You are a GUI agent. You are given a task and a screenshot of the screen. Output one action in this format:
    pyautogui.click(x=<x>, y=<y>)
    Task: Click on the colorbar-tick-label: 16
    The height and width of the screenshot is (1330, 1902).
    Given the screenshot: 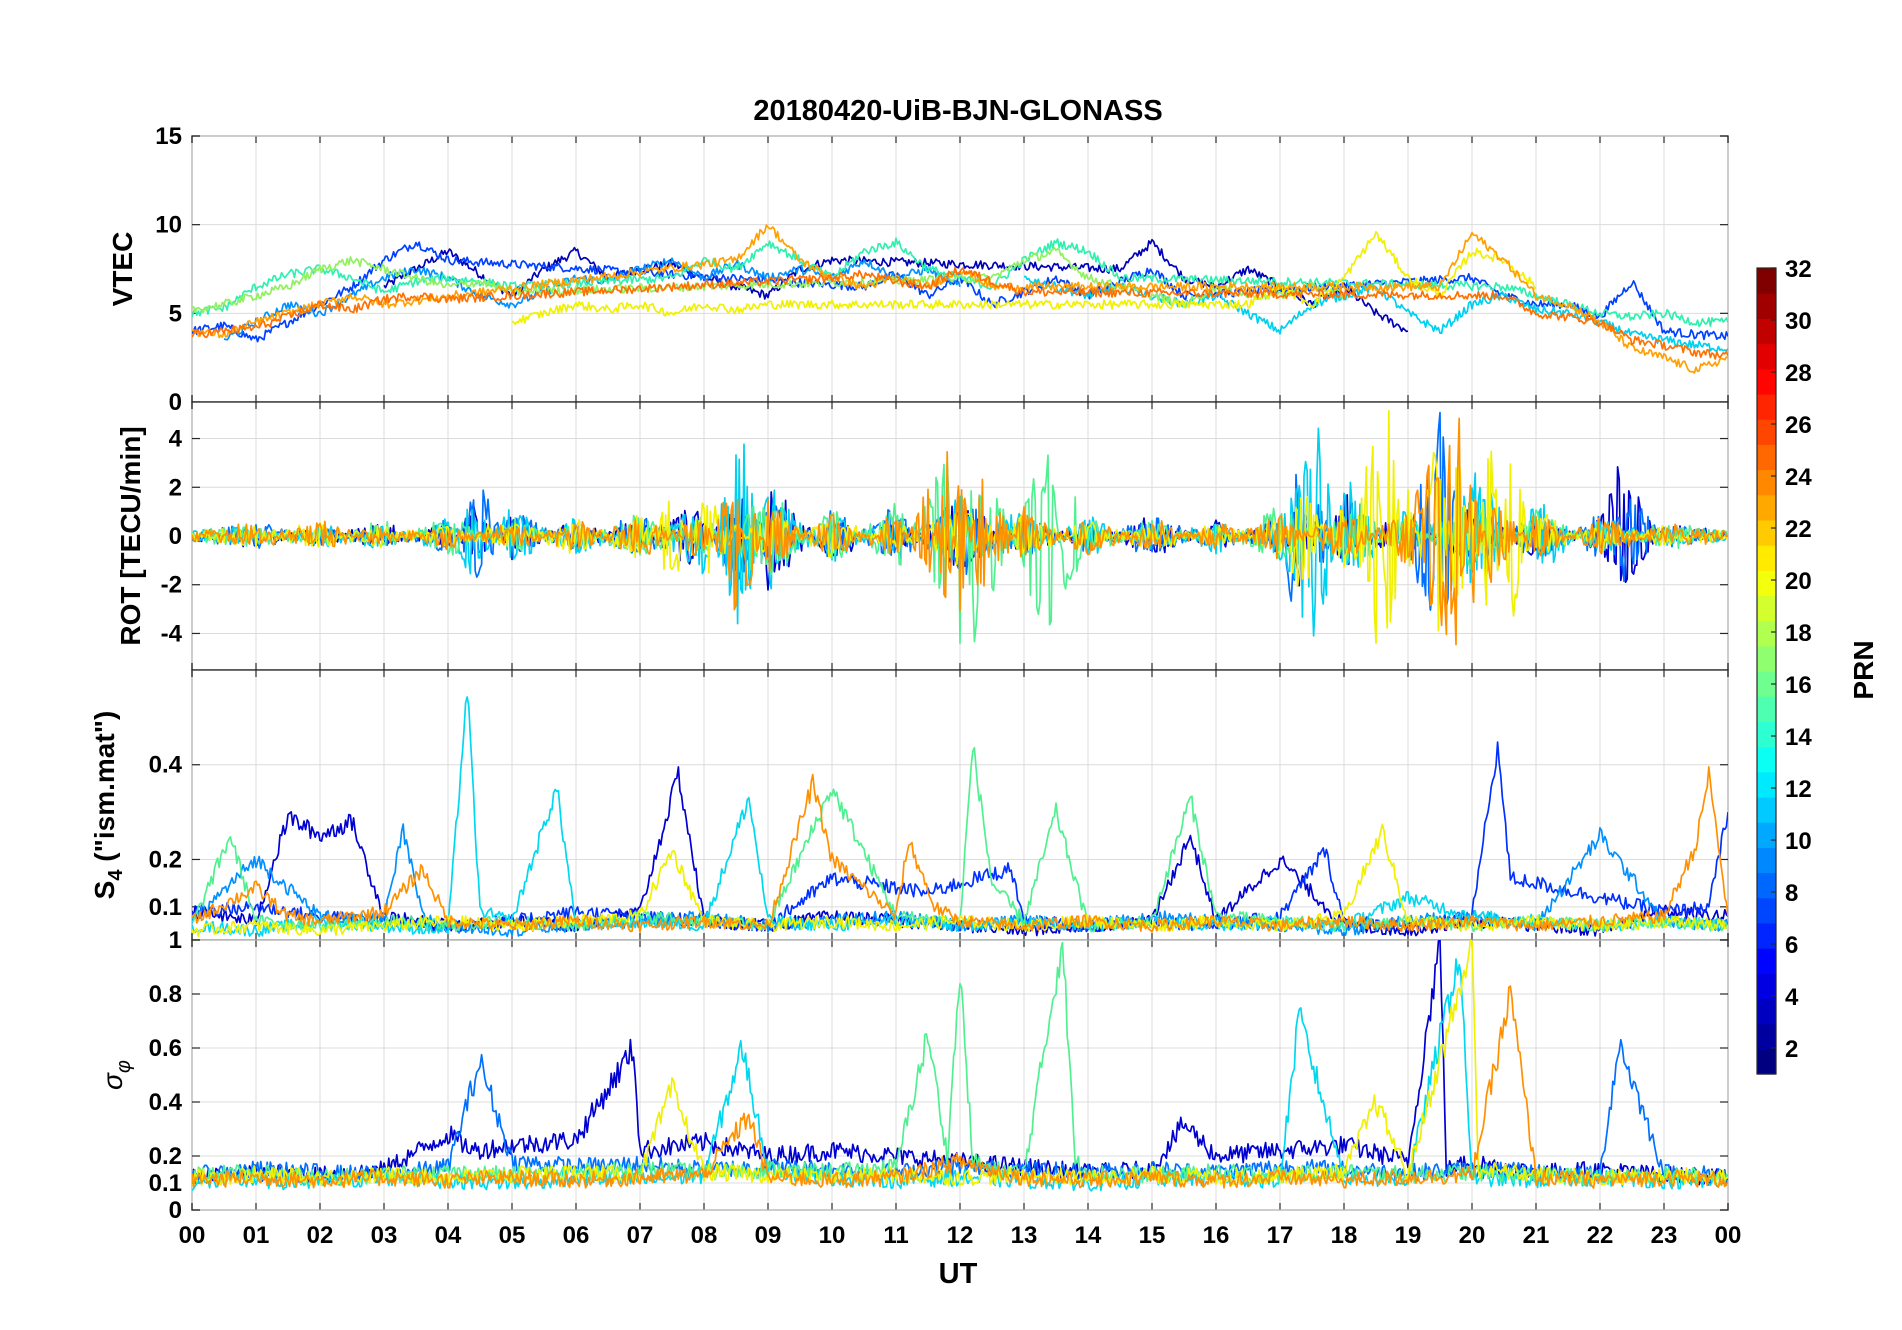 What is the action you would take?
    pyautogui.click(x=1798, y=685)
    